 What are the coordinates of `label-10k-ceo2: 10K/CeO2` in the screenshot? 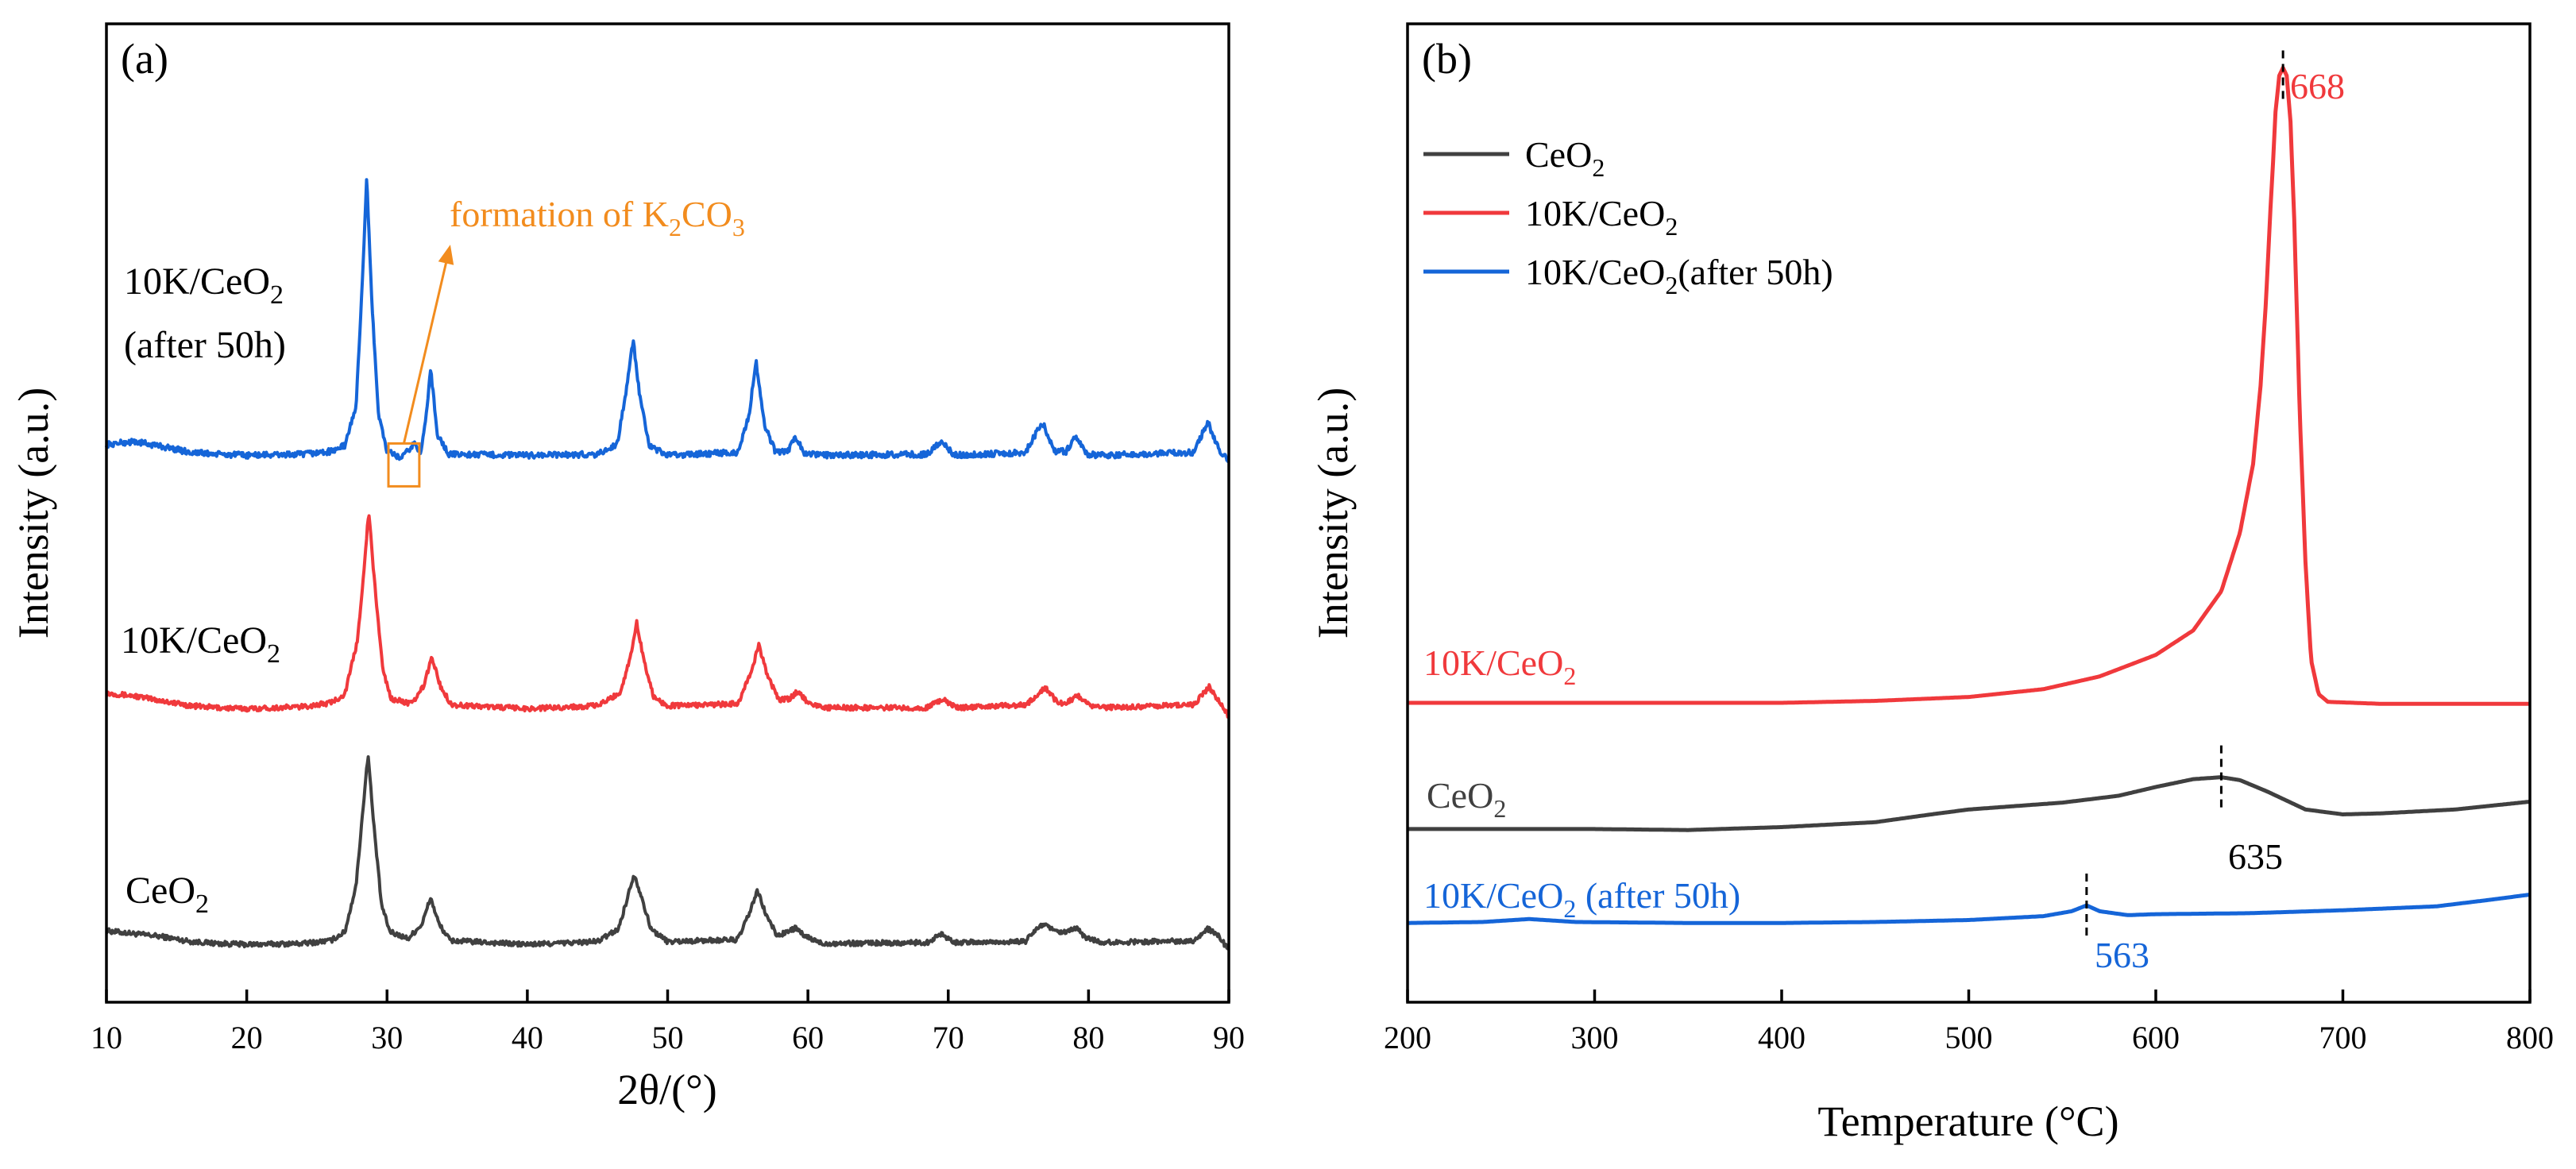 It's located at (200, 644).